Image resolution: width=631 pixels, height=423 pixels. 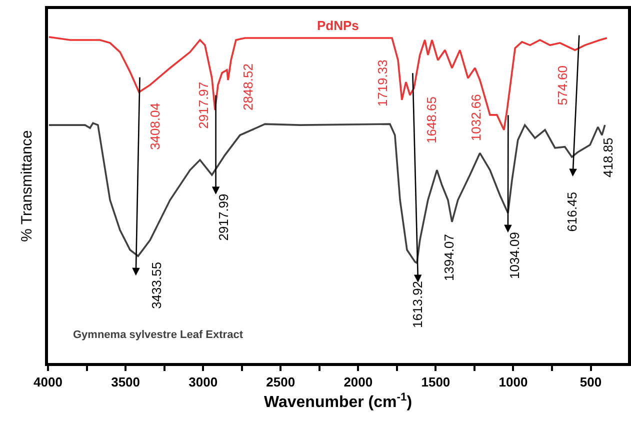 I want to click on text: Gymnema sylvestre Leaf Extract, so click(x=158, y=335).